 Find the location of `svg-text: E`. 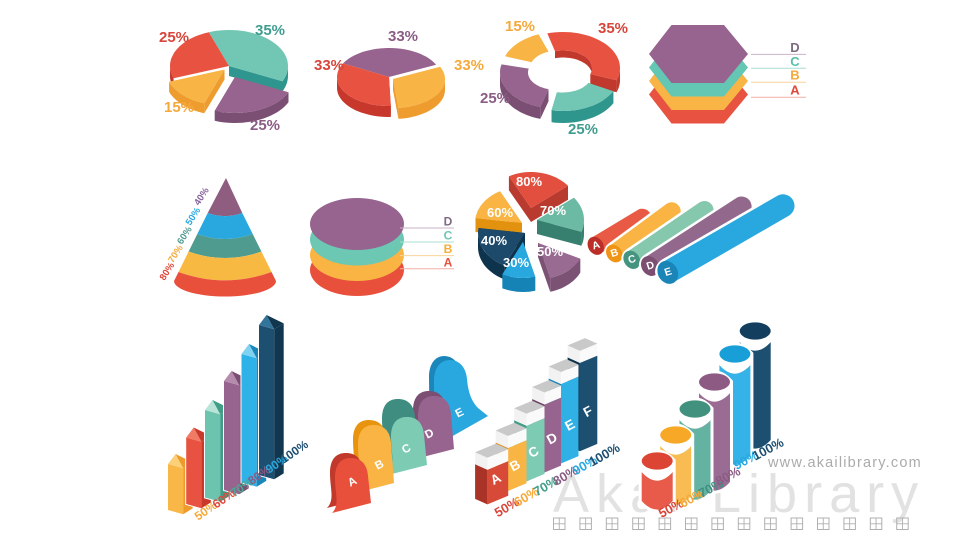

svg-text: E is located at coordinates (668, 272).